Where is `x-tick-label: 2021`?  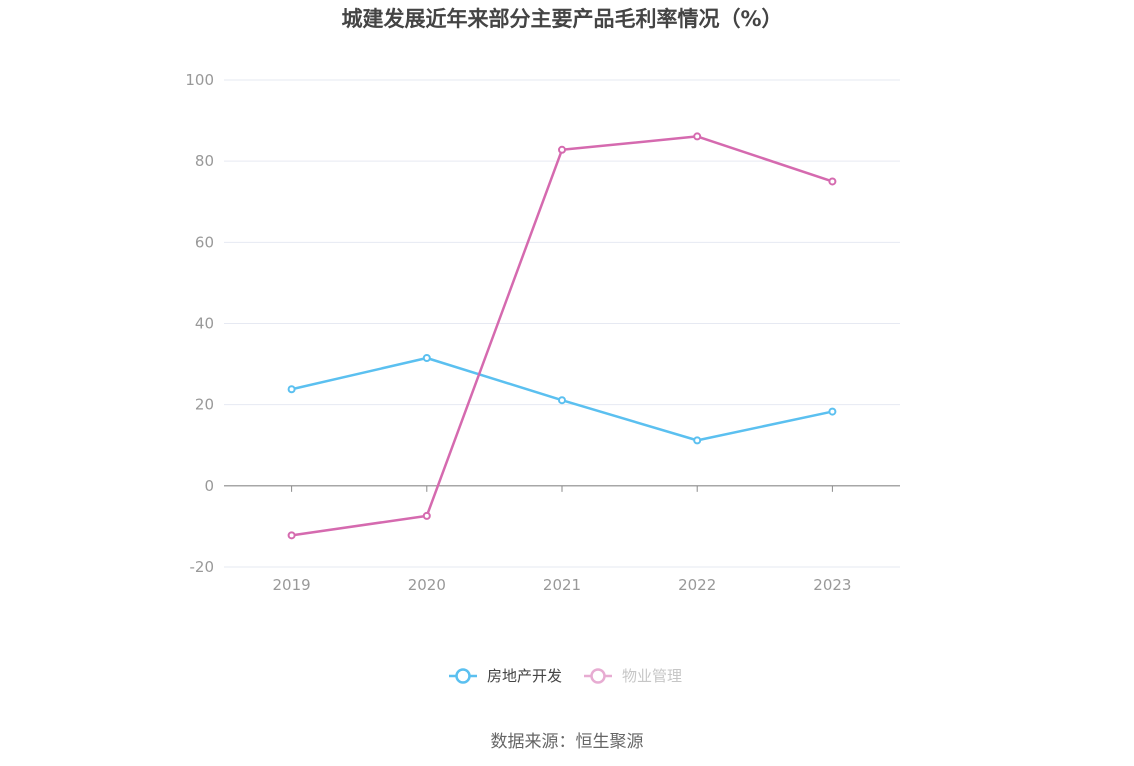 x-tick-label: 2021 is located at coordinates (562, 585).